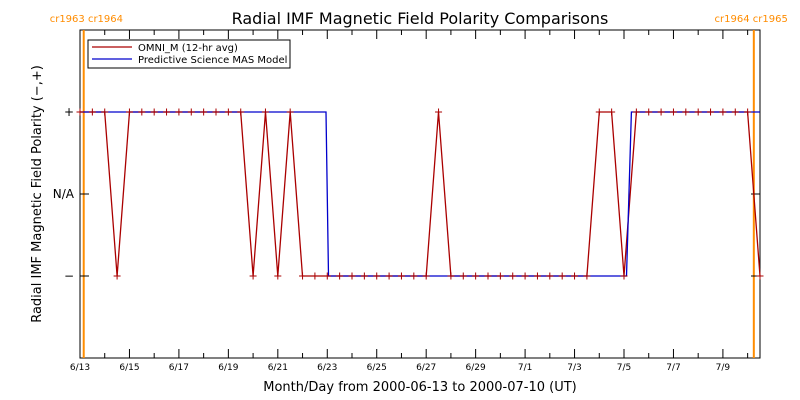 The width and height of the screenshot is (800, 400). Describe the element at coordinates (228, 368) in the screenshot. I see `x-tick-label: 6/19` at that location.